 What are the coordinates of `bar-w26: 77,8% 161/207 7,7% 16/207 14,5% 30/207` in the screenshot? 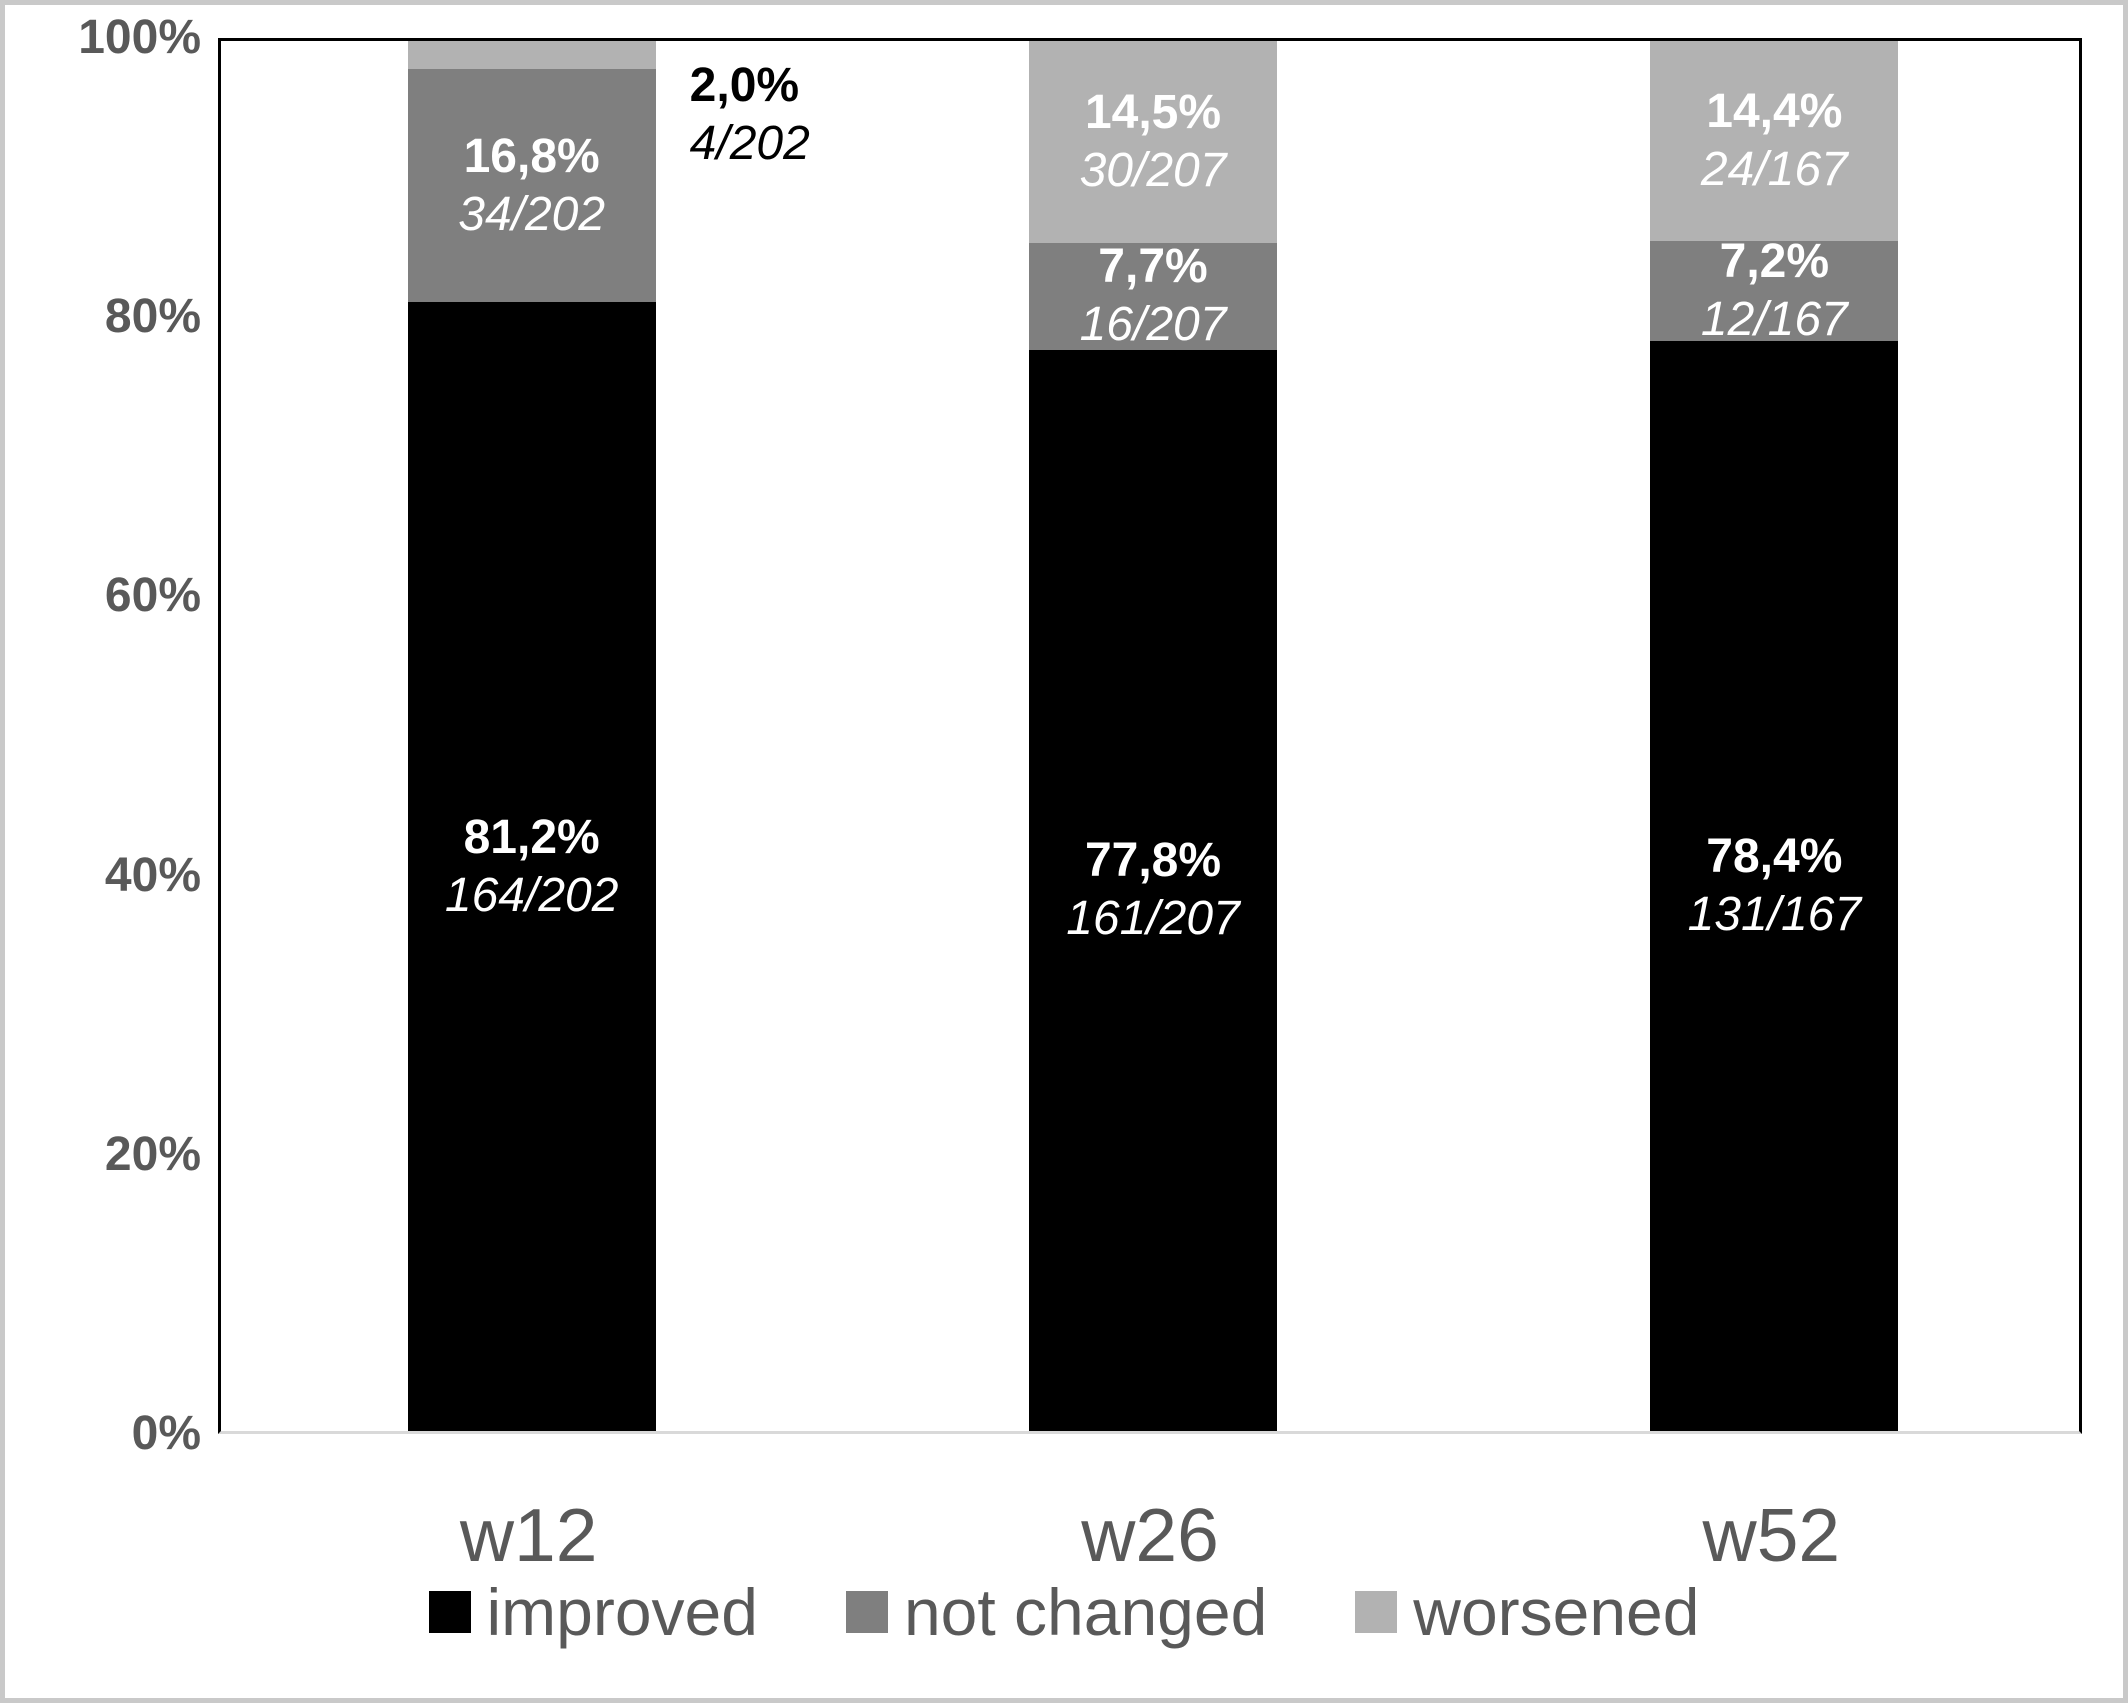 It's located at (1153, 736).